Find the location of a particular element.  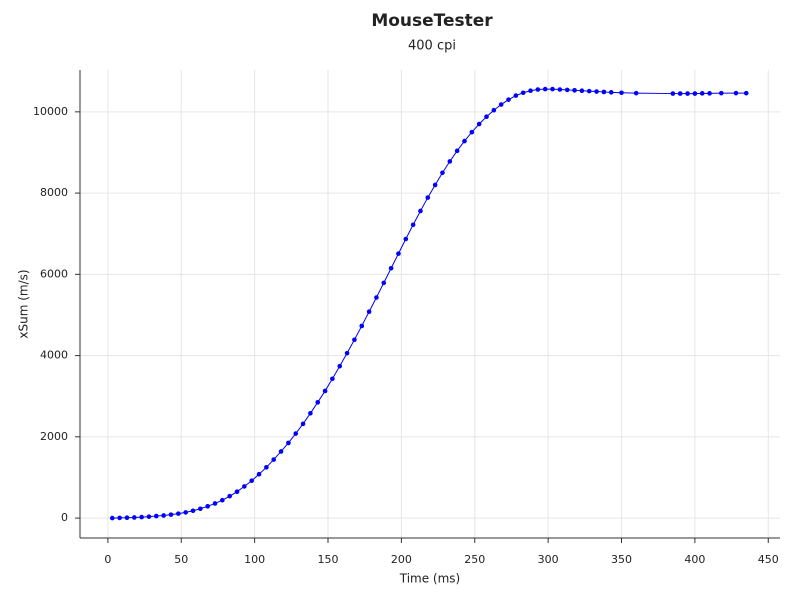

y-axis-label: xSum (m/s) is located at coordinates (24, 303).